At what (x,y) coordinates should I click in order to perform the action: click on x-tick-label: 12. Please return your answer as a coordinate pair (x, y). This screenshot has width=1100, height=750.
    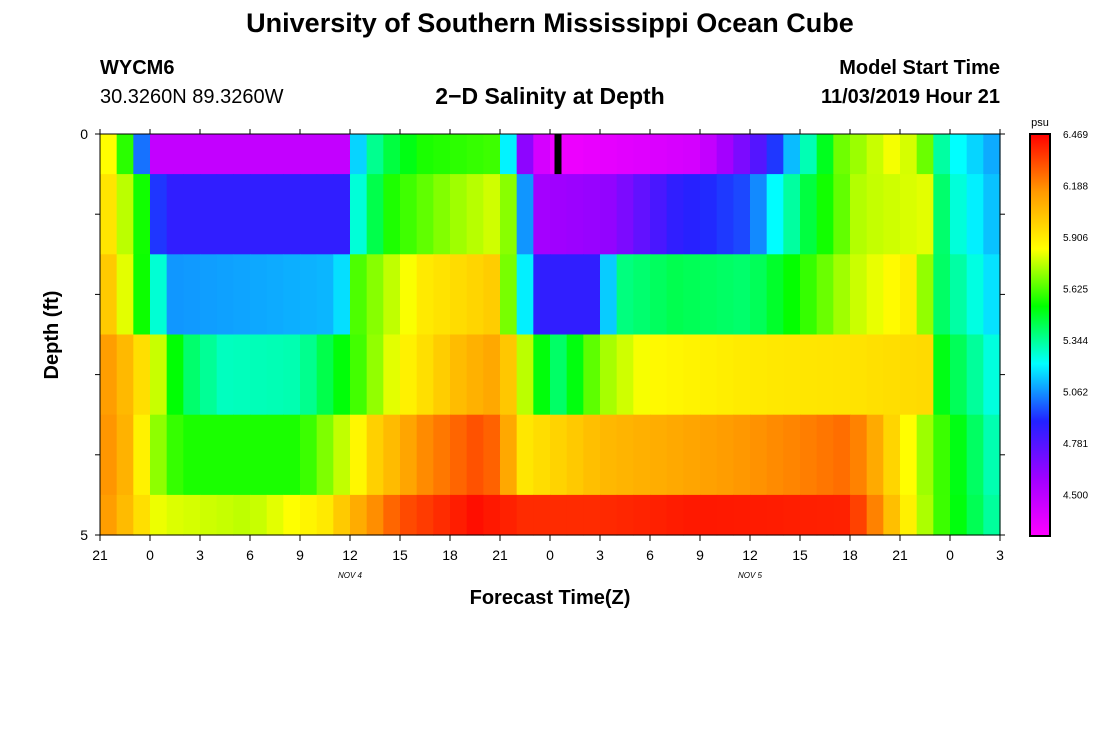
    Looking at the image, I should click on (350, 555).